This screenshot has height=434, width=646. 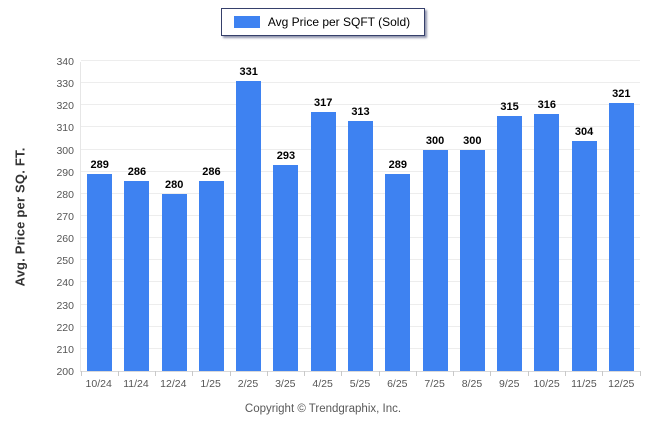 I want to click on x-tick-label: 2/25, so click(x=248, y=384).